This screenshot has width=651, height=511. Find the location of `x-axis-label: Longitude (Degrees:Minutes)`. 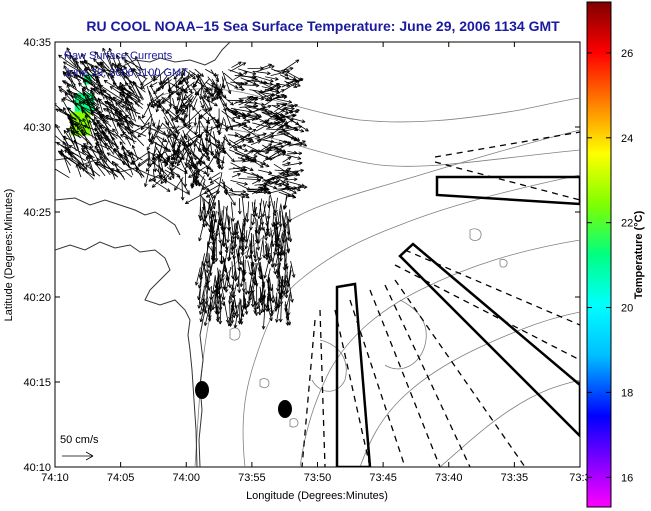

x-axis-label: Longitude (Degrees:Minutes) is located at coordinates (317, 496).